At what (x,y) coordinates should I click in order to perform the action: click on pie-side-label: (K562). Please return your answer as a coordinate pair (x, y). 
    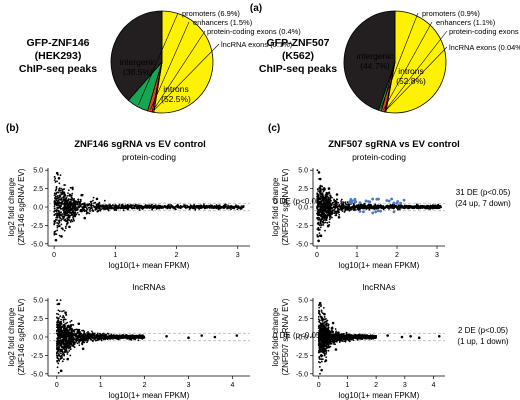
    Looking at the image, I should click on (298, 56).